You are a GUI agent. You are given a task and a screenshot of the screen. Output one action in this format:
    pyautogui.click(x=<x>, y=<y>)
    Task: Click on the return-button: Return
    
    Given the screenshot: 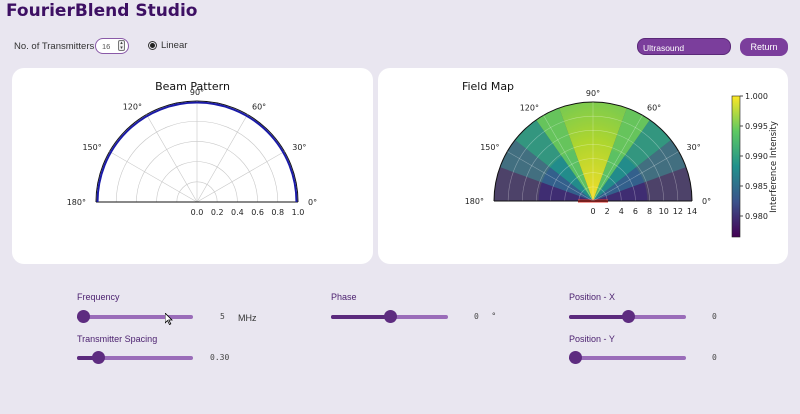 What is the action you would take?
    pyautogui.click(x=764, y=47)
    